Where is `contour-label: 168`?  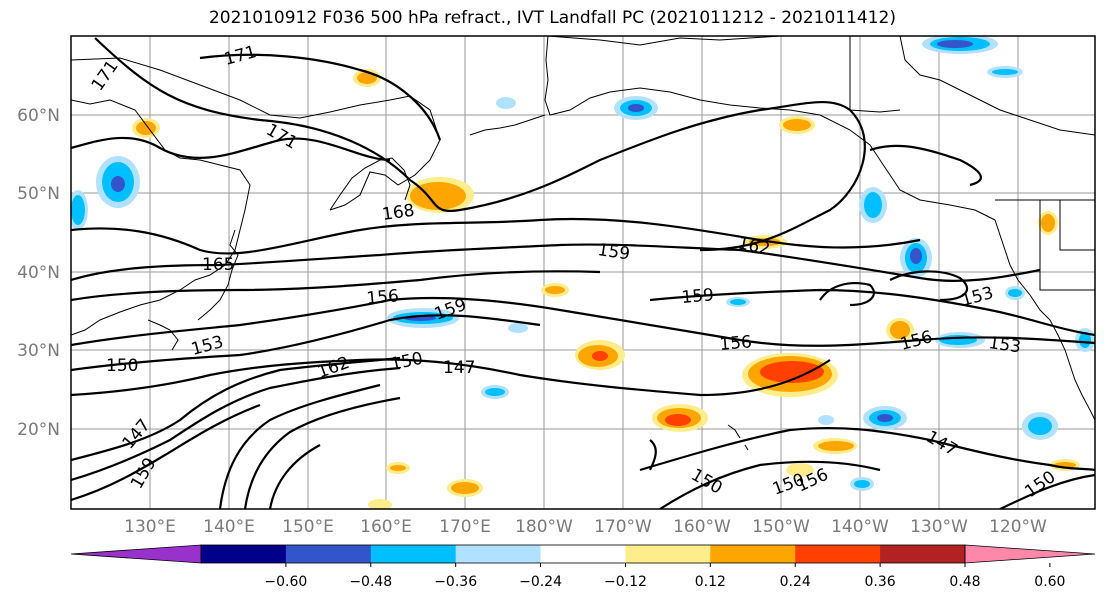
contour-label: 168 is located at coordinates (398, 213).